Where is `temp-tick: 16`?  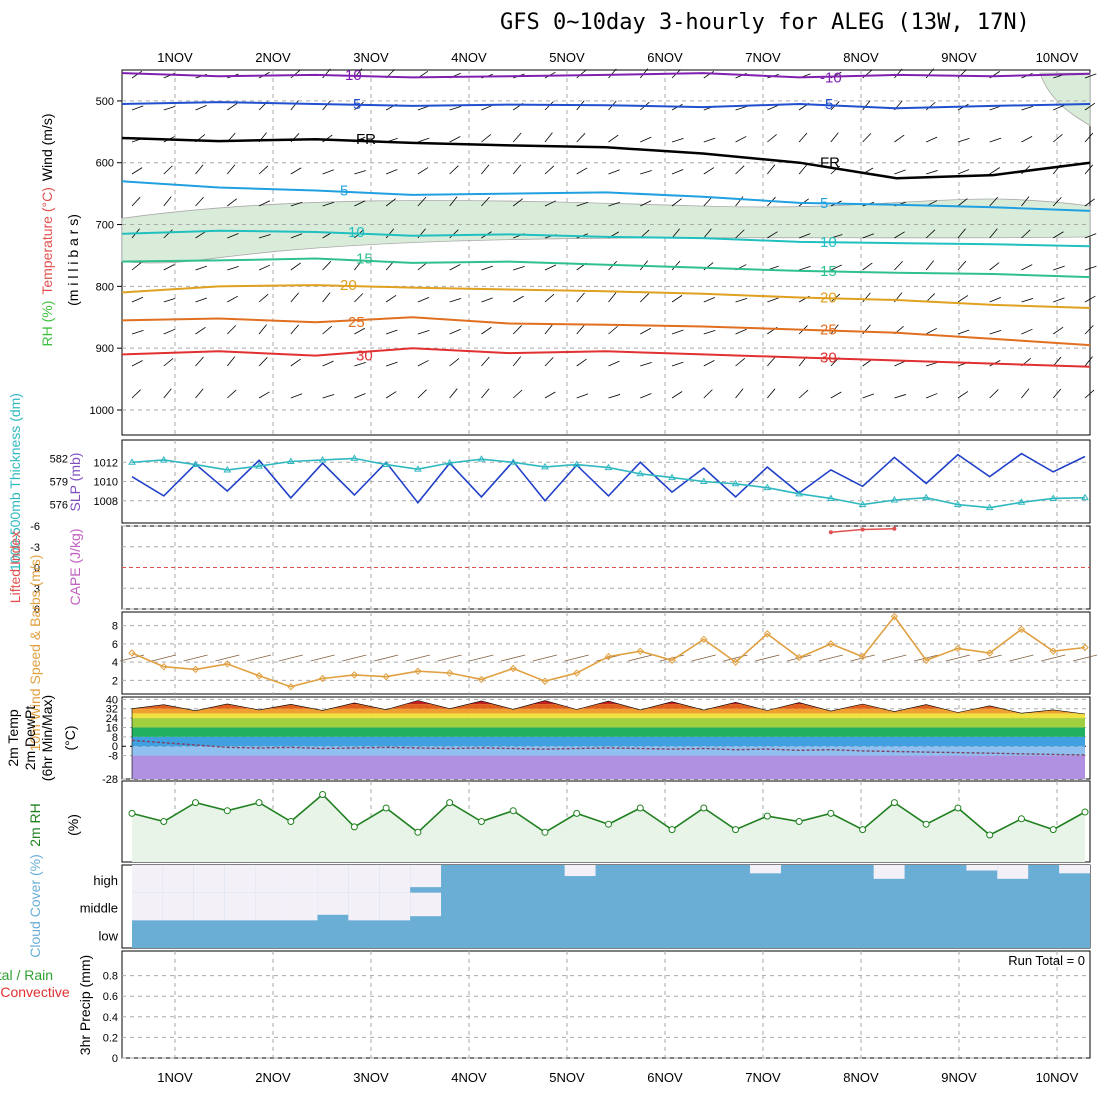
temp-tick: 16 is located at coordinates (112, 728).